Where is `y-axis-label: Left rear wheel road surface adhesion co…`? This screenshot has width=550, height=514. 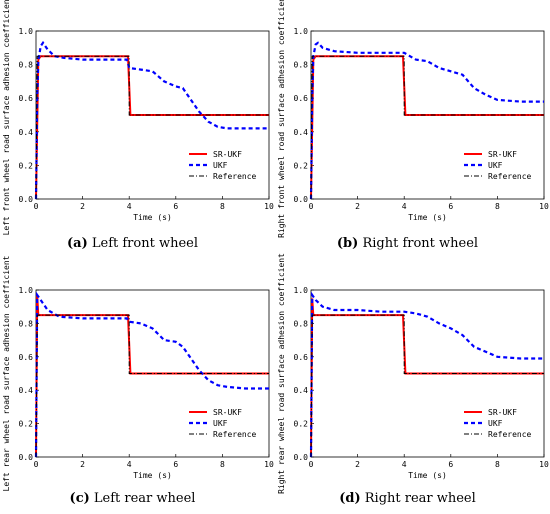 y-axis-label: Left rear wheel road surface adhesion co… is located at coordinates (6, 373).